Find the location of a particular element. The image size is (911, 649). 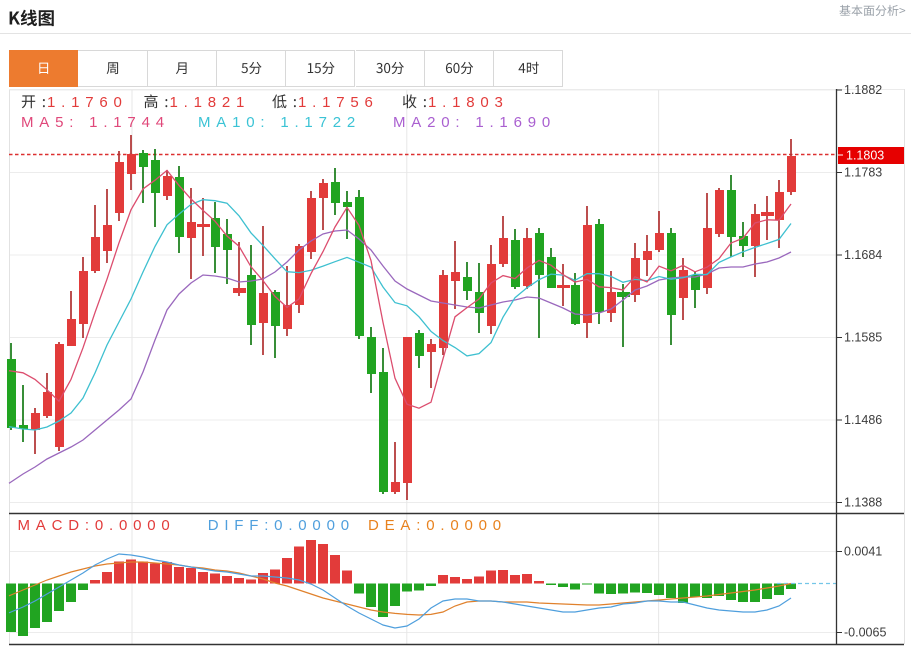

svg-text: 1.1585 is located at coordinates (863, 338).